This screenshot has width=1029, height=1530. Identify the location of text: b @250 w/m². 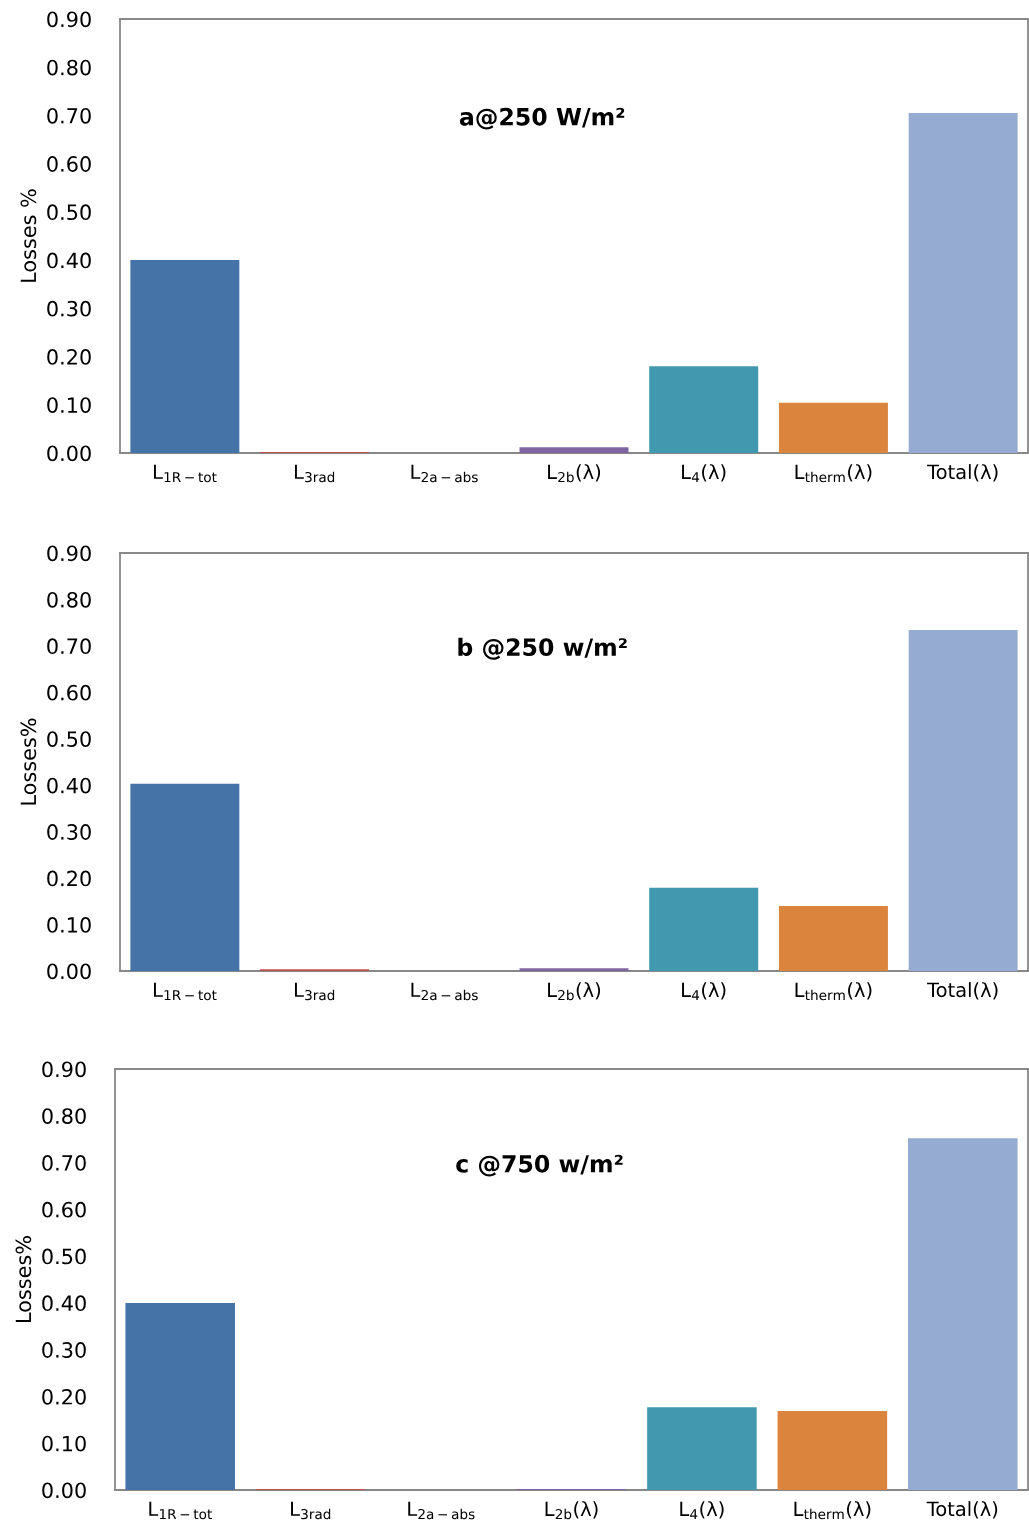
(542, 648).